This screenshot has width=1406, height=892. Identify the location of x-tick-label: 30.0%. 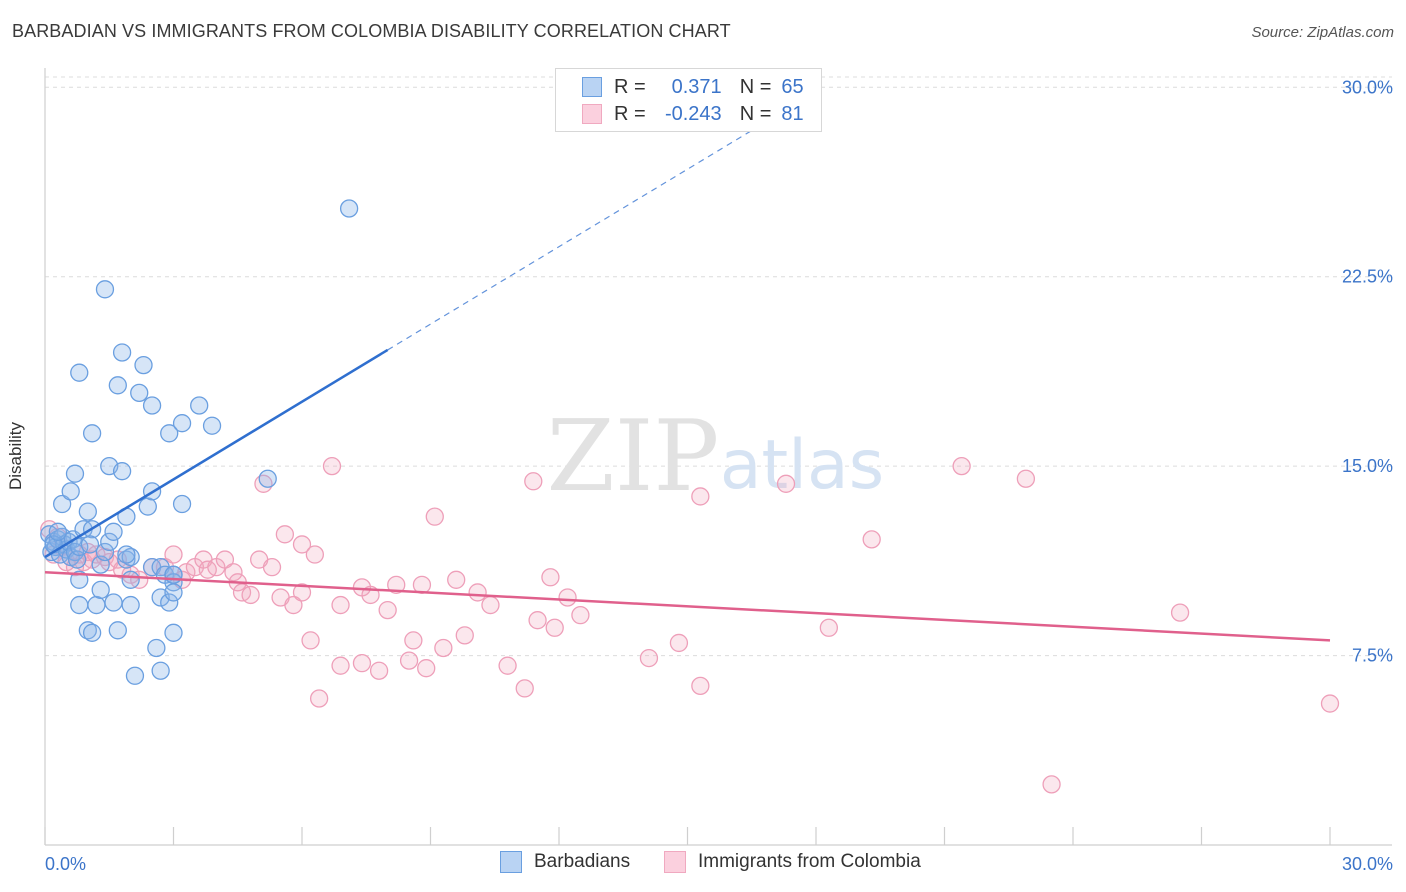
(1367, 864).